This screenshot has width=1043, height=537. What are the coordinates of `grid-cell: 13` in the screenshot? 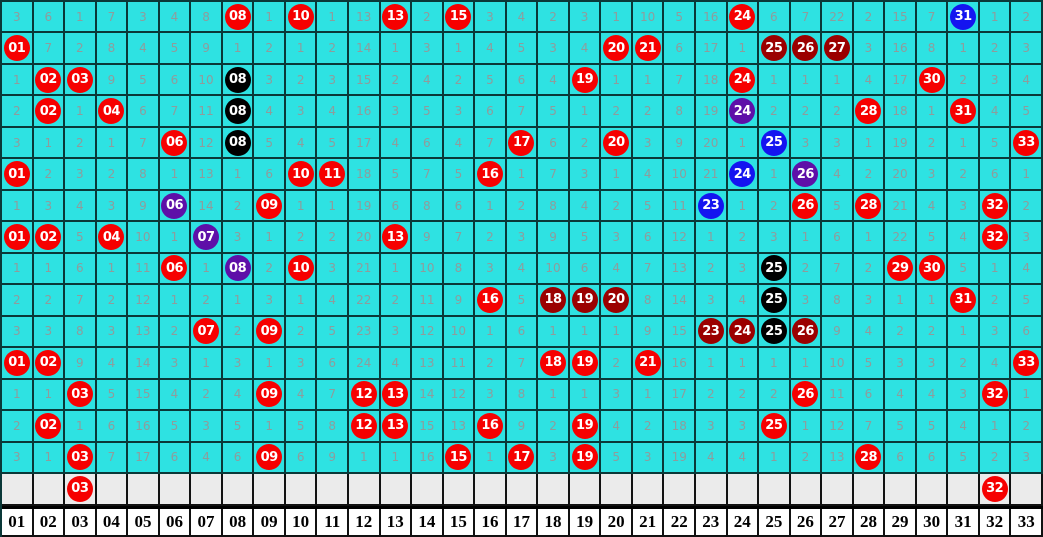 It's located at (428, 364).